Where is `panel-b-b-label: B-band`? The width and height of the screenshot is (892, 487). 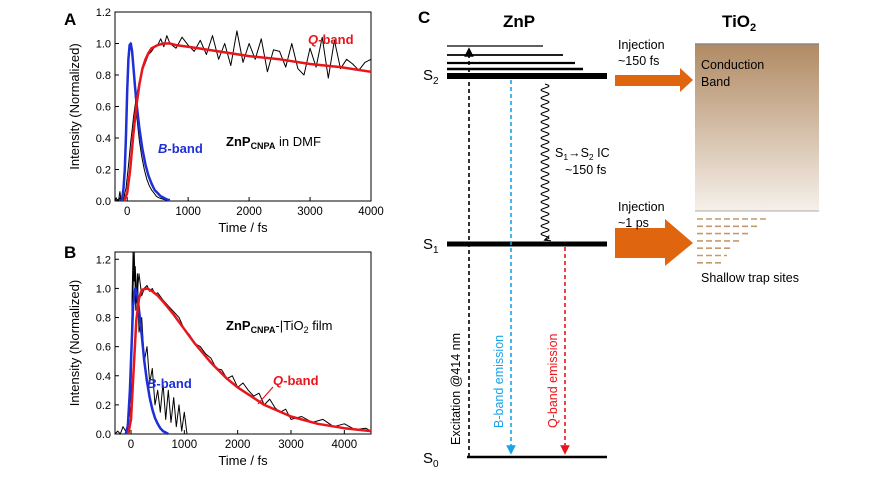
panel-b-b-label: B-band is located at coordinates (169, 383).